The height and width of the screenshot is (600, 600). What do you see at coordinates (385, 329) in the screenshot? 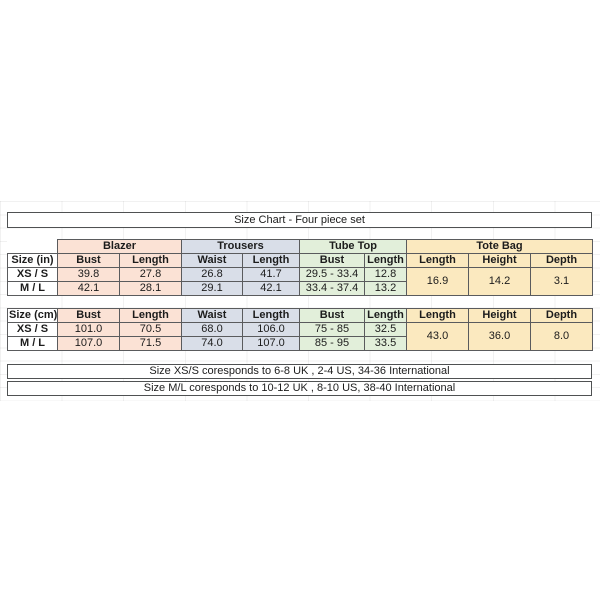
I see `value-cell: 32.5` at bounding box center [385, 329].